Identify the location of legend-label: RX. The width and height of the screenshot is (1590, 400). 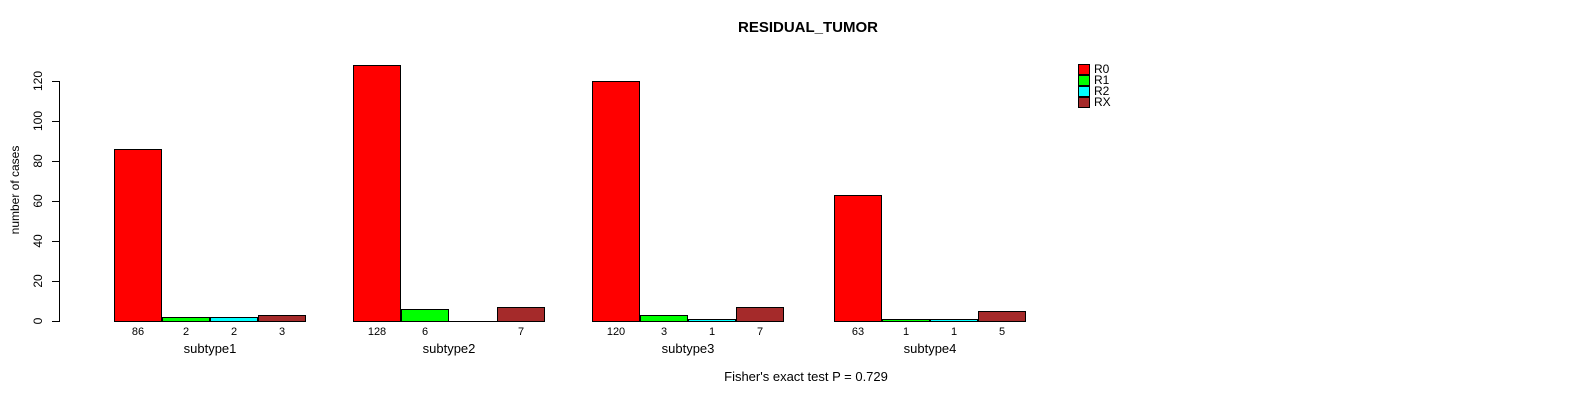
(1102, 102).